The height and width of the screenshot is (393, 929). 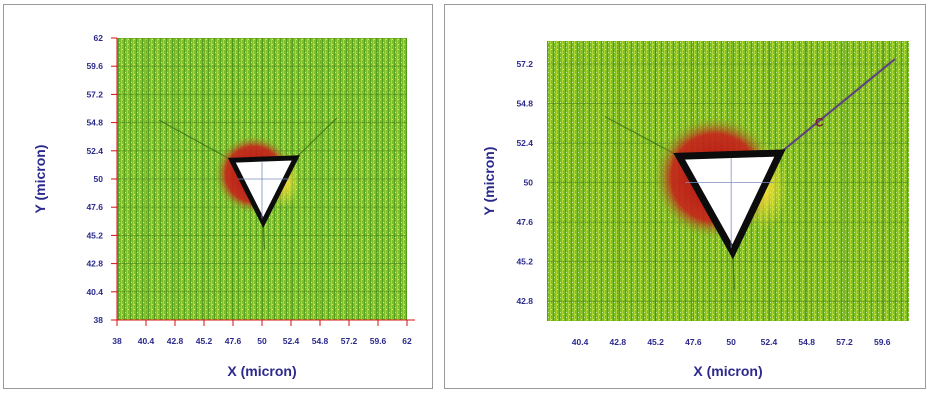 I want to click on y-tick-label: 40.4, so click(x=94, y=292).